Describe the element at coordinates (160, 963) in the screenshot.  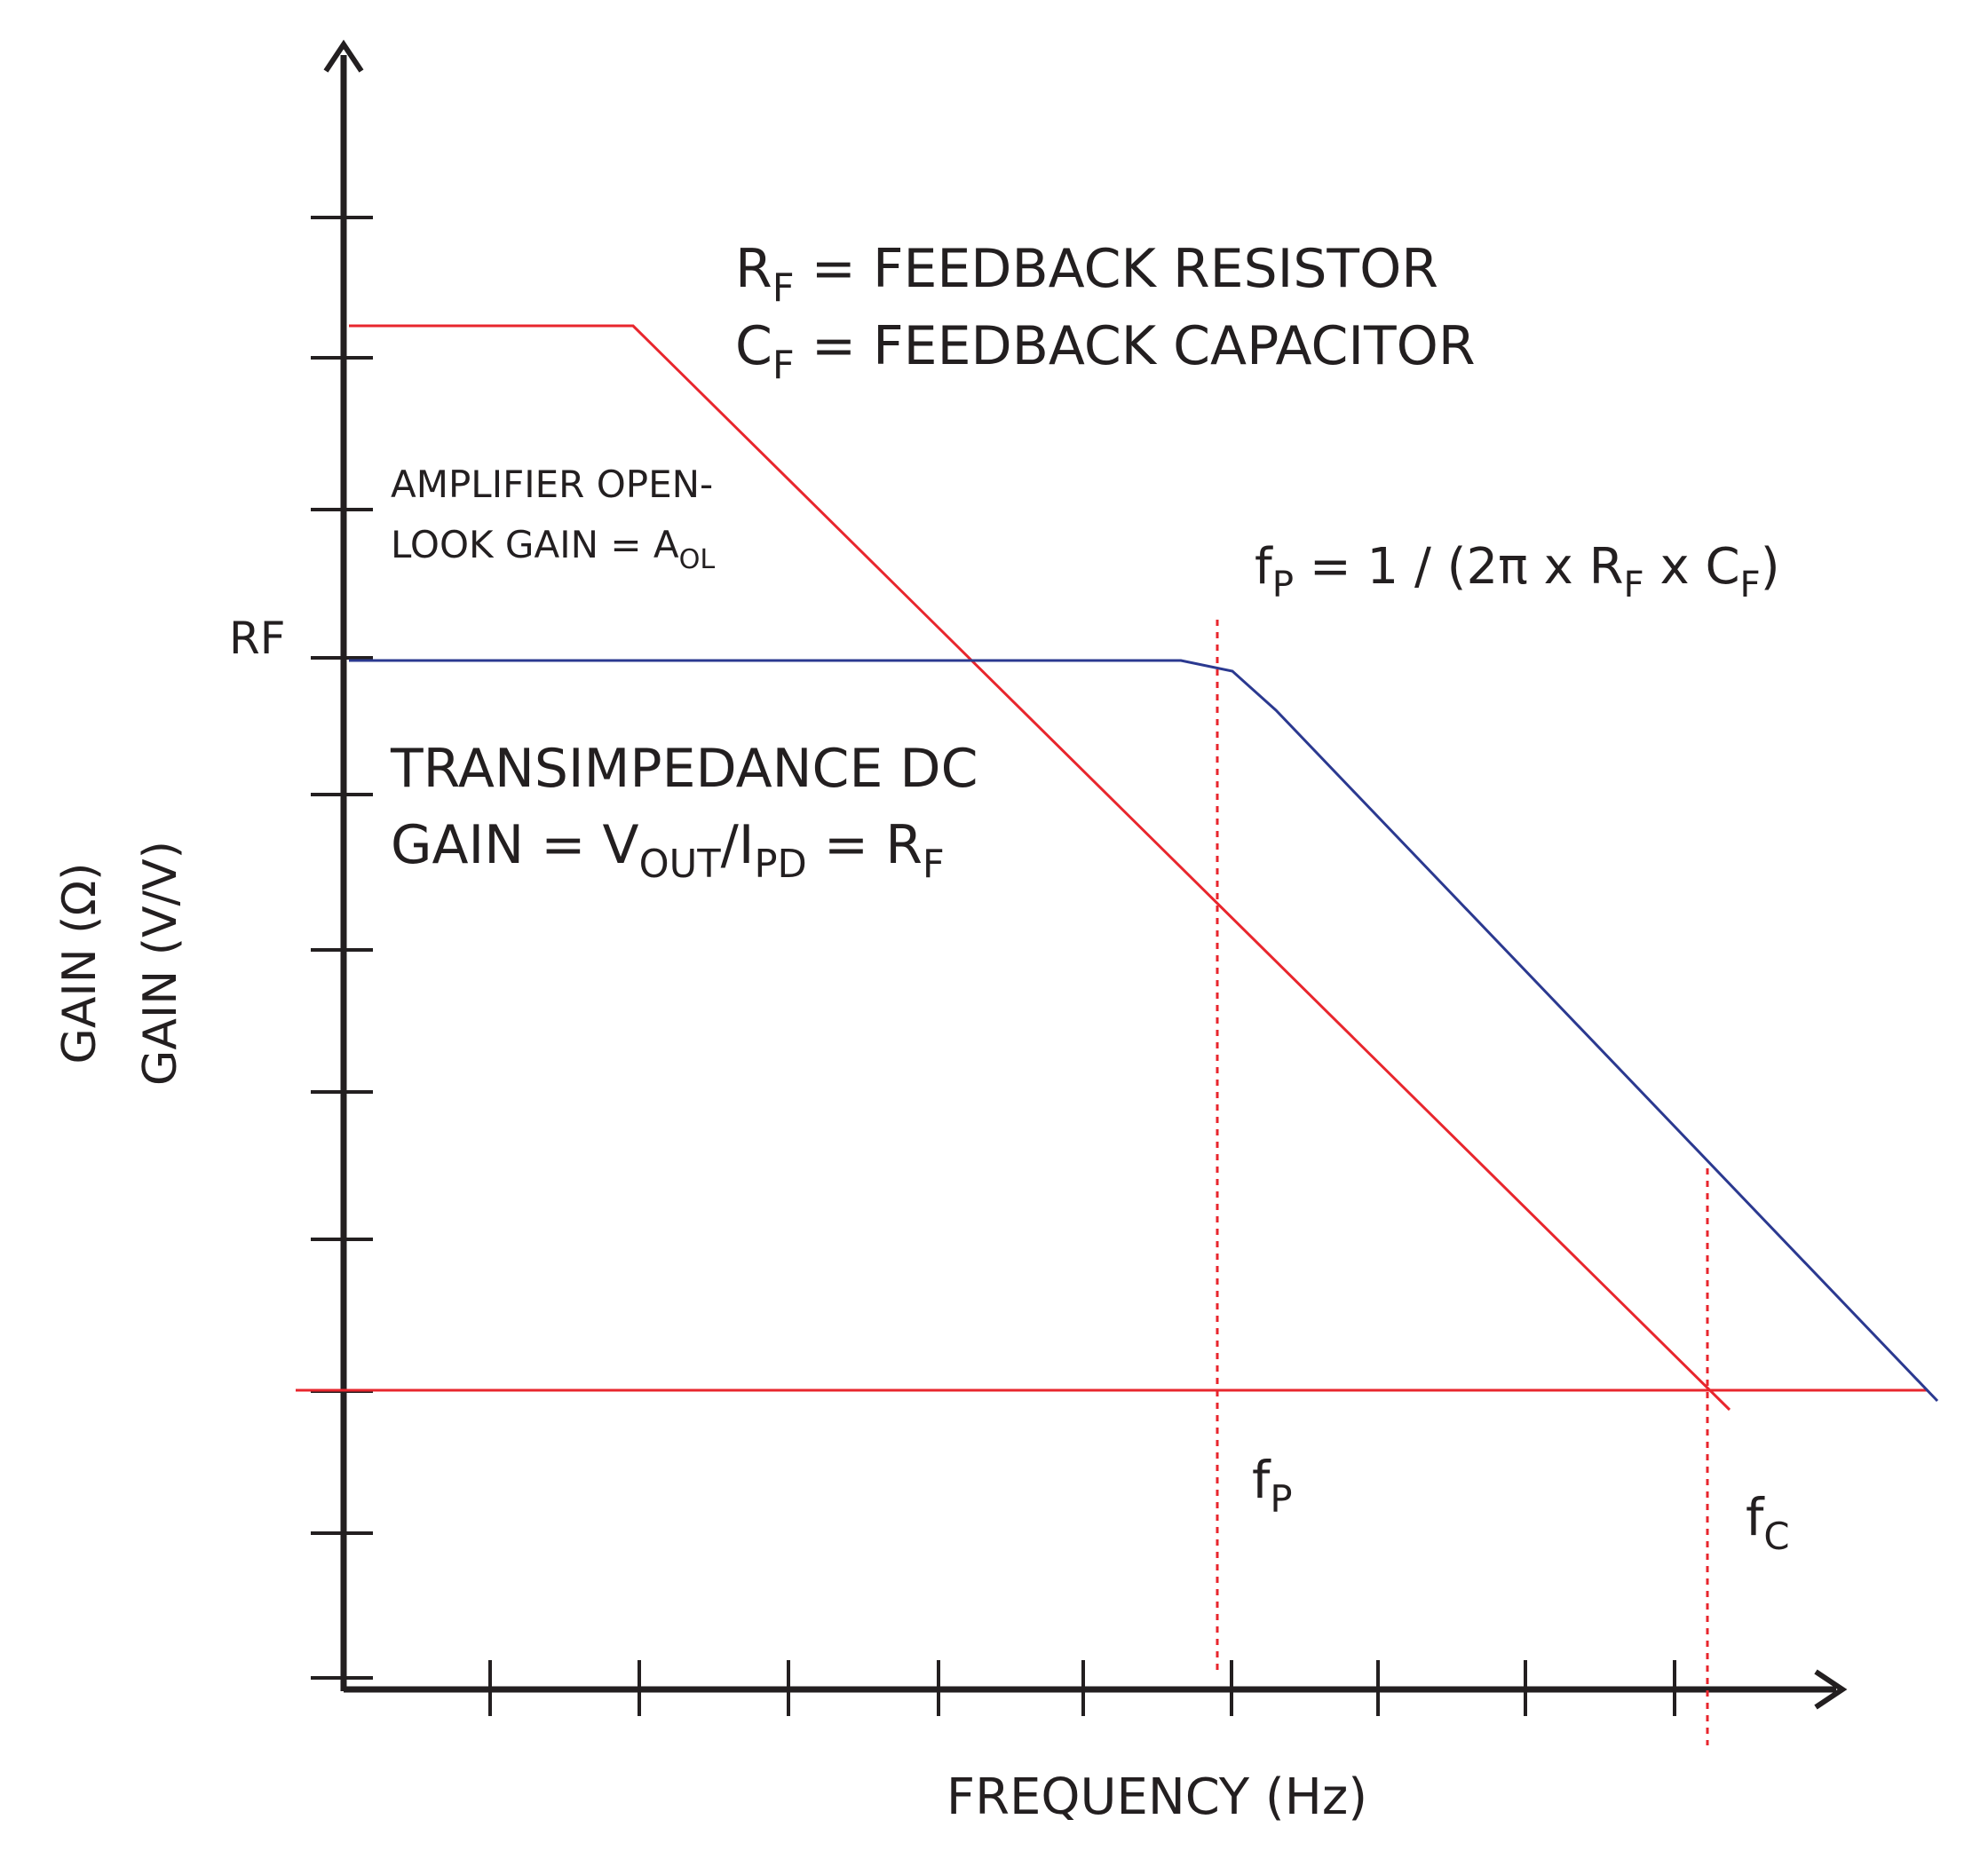
I see `y-axis-title-vv: GAIN (V/V)` at that location.